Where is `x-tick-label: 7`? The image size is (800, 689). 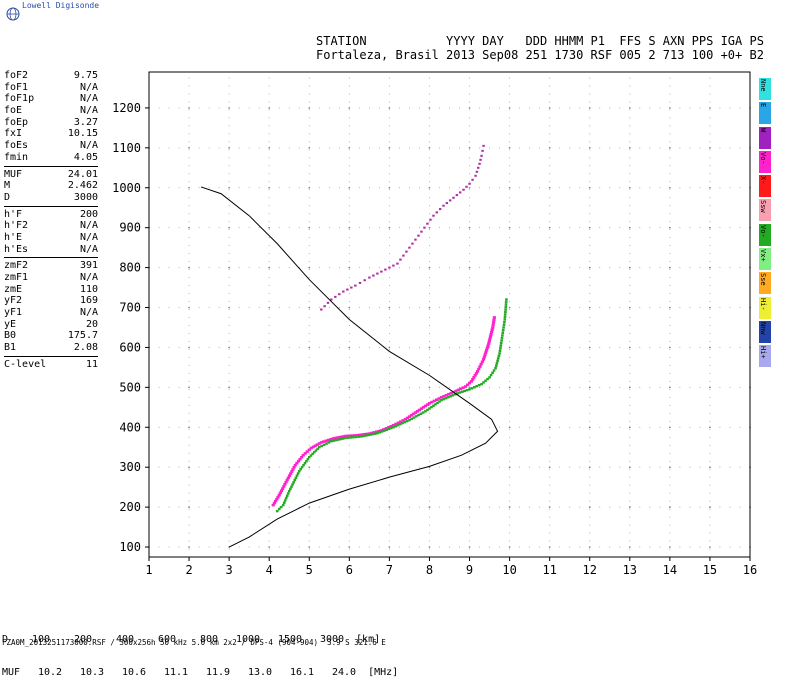 x-tick-label: 7 is located at coordinates (389, 570).